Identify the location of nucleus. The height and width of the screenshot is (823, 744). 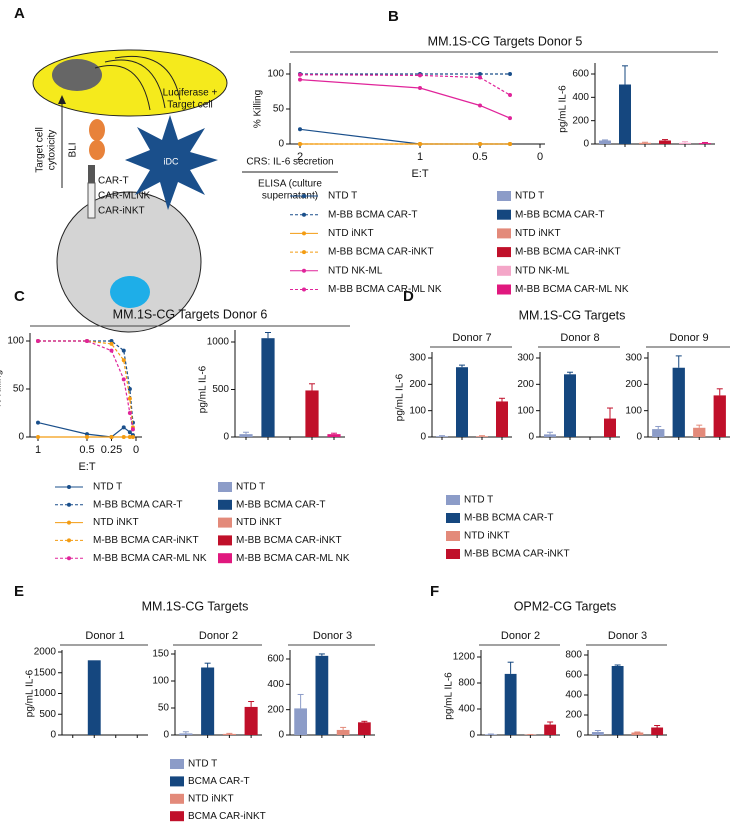
(77, 75).